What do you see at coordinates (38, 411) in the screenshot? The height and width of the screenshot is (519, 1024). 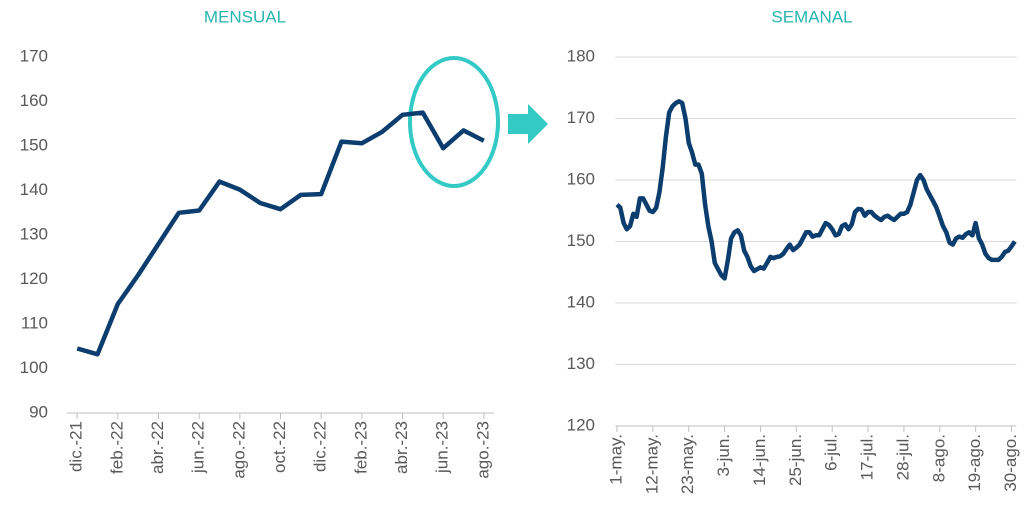 I see `y-tick-label: 90` at bounding box center [38, 411].